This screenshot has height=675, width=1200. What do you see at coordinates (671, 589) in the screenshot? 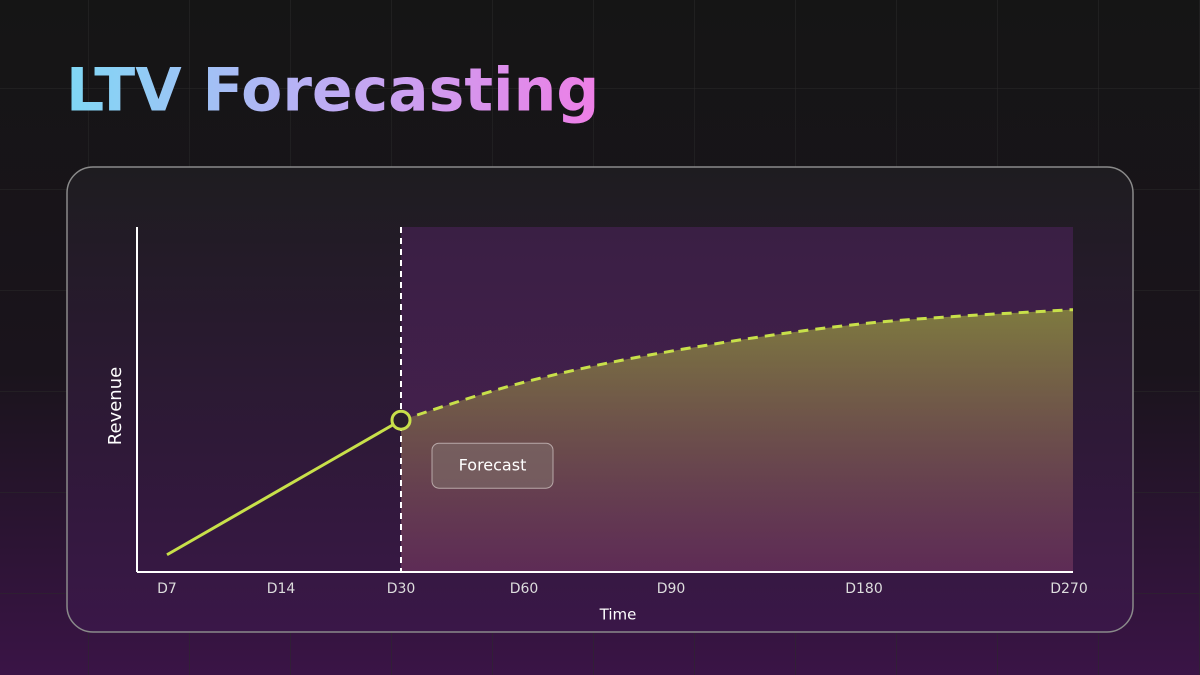
I see `x-tick-label: D90` at bounding box center [671, 589].